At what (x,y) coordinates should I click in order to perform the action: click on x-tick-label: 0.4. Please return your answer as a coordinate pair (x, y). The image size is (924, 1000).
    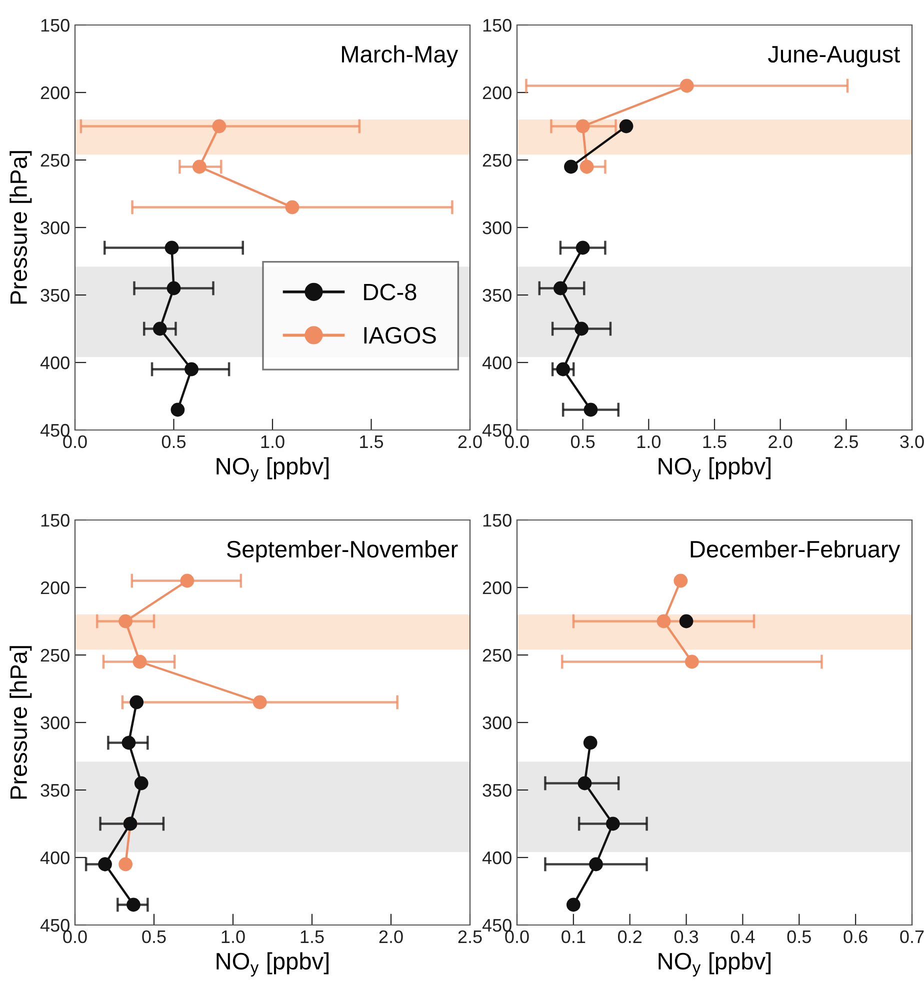
    Looking at the image, I should click on (742, 937).